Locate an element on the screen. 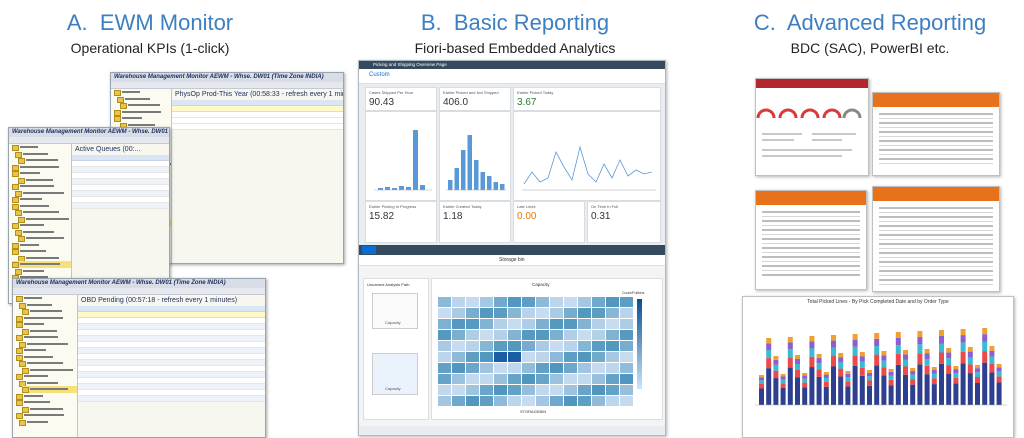 The height and width of the screenshot is (438, 1024). analysis-step-1: Capacity is located at coordinates (395, 311).